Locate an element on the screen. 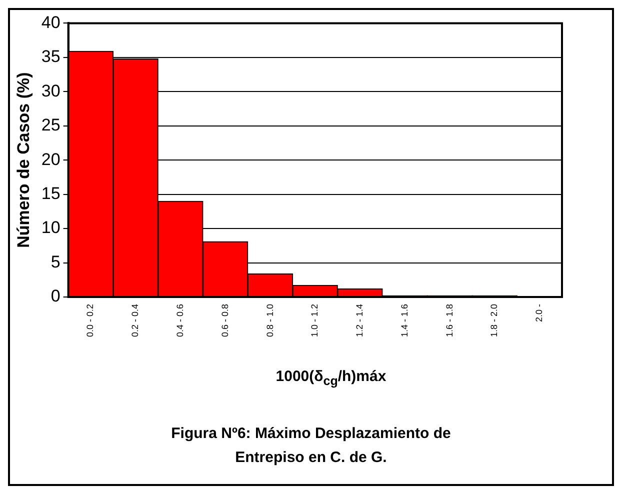 This screenshot has height=498, width=626. text: Figura Nº6: Máximo Desplazamiento de Entrepiso en C. de G. is located at coordinates (311, 446).